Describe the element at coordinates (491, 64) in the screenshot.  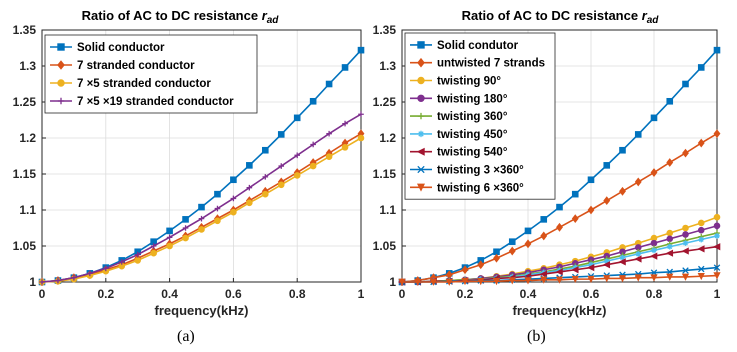
I see `legend-label: untwisted 7 strands` at that location.